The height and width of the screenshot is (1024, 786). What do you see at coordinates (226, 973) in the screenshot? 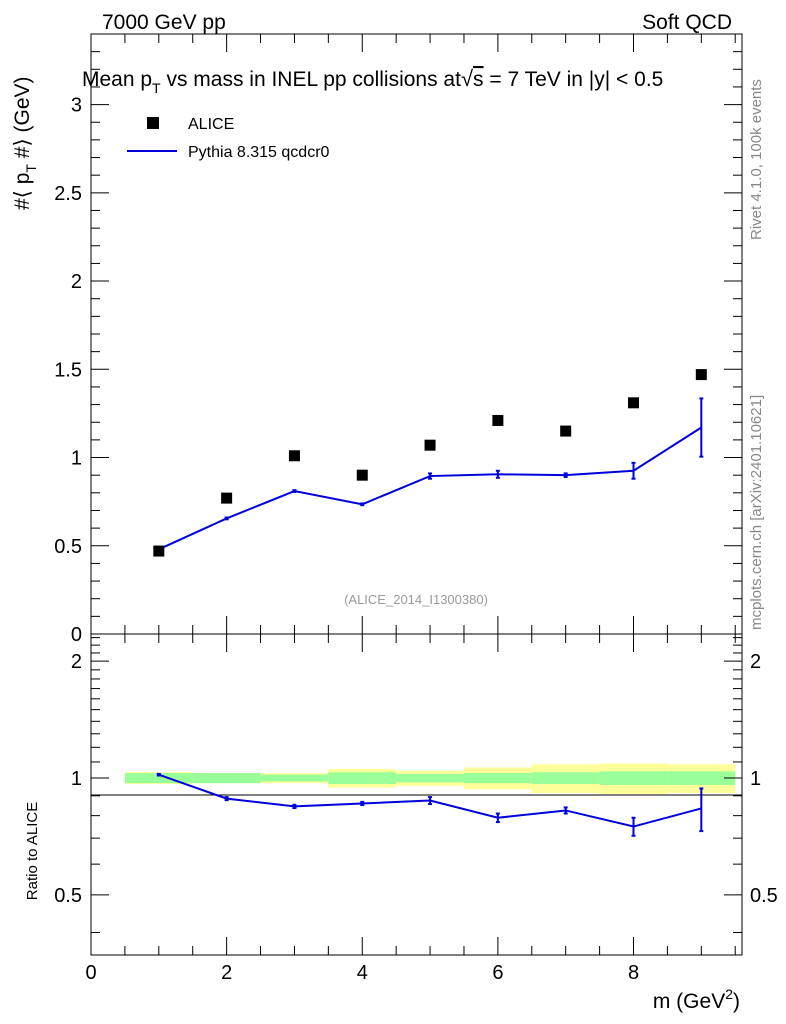
I see `x-tick-label: 2` at bounding box center [226, 973].